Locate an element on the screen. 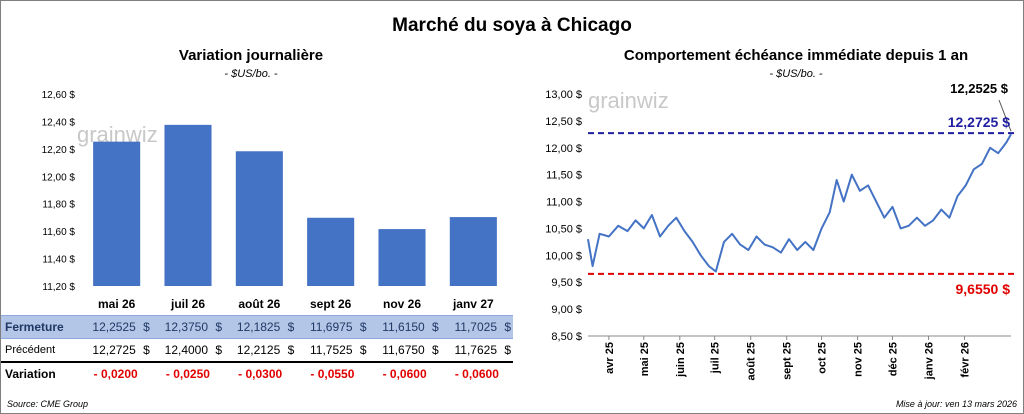  y-tick-label: 11,40 $ is located at coordinates (58, 260).